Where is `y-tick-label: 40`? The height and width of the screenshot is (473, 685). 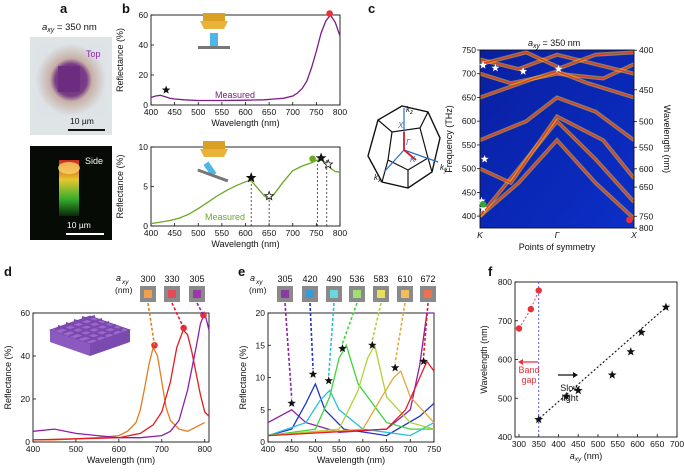 y-tick-label: 40 is located at coordinates (26, 356).